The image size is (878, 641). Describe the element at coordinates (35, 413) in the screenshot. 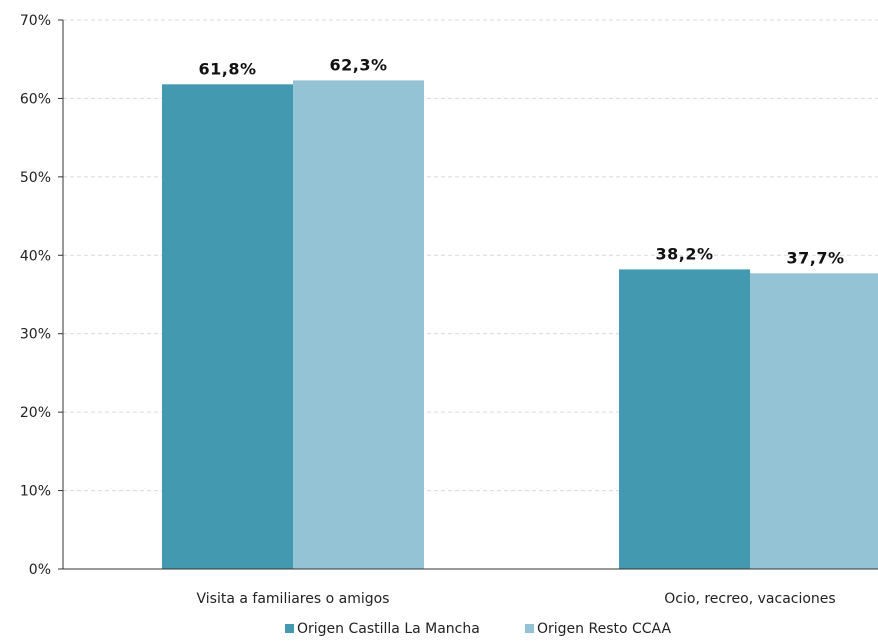

I see `y-tick-label: 20%` at that location.